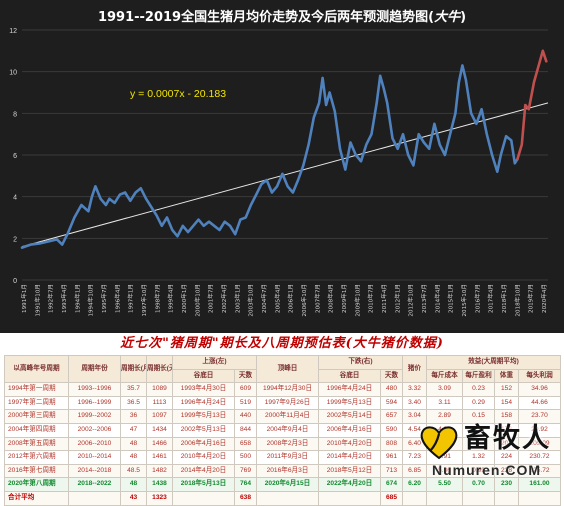  I want to click on table-cell-d: 1434, so click(159, 430).